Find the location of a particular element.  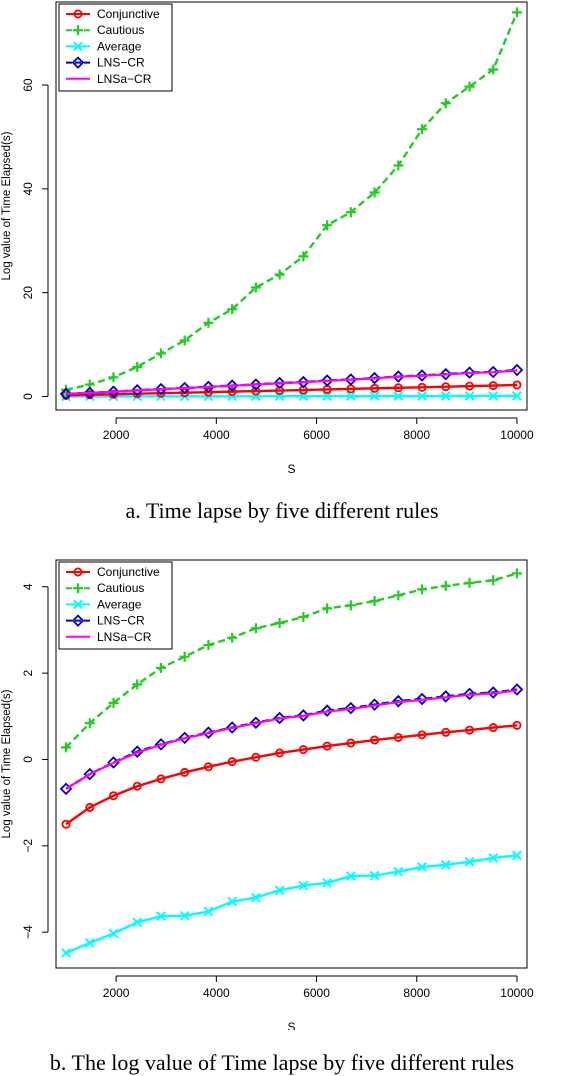

chart-b-y-axis: −4 −2 0 2 4 is located at coordinates (35, 761).